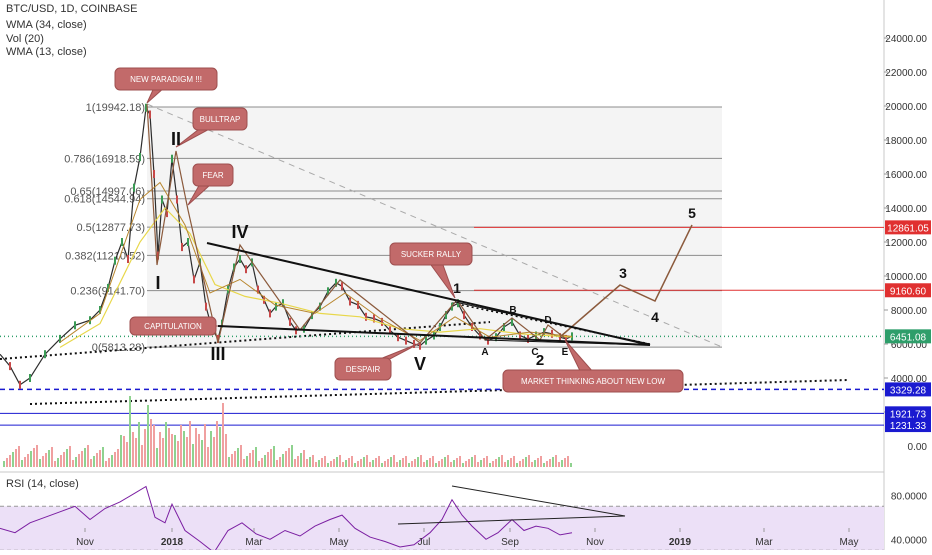 The width and height of the screenshot is (932, 555). What do you see at coordinates (764, 542) in the screenshot?
I see `time-axis-label: Mar` at bounding box center [764, 542].